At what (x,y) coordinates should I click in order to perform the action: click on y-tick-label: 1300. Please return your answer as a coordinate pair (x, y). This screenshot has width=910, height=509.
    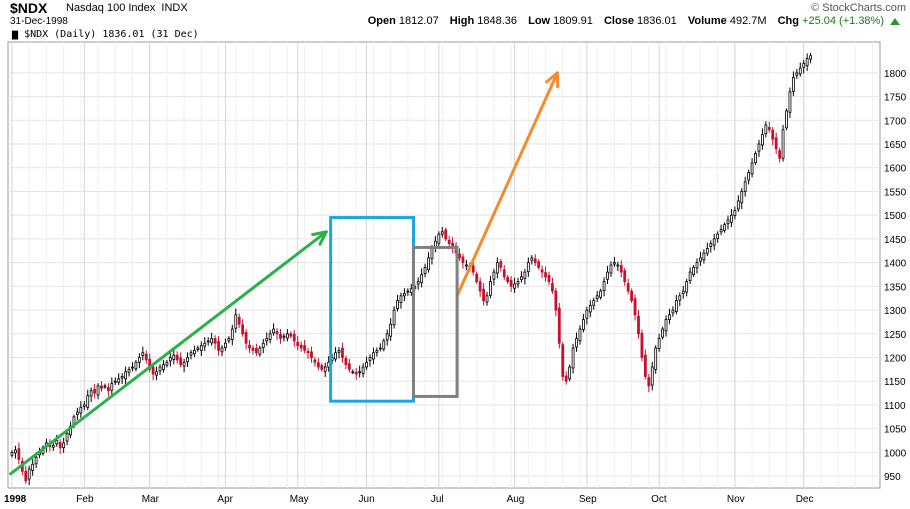
    Looking at the image, I should click on (895, 311).